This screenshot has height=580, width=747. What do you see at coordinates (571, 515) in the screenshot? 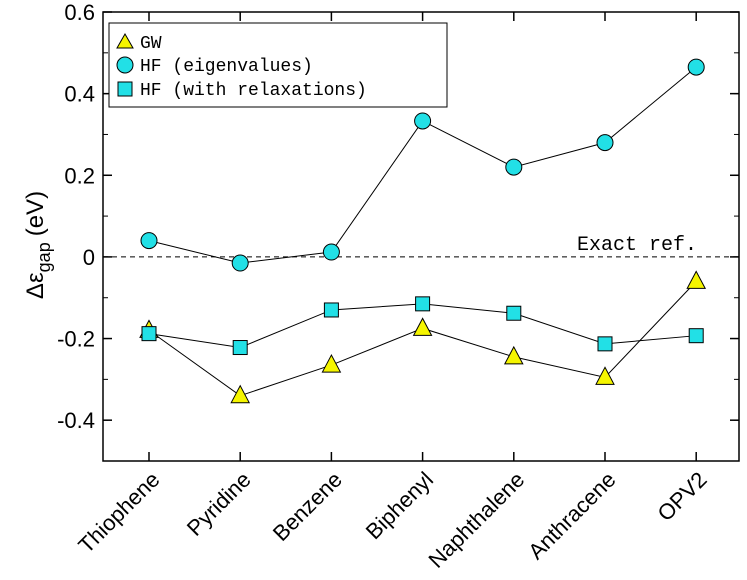
I see `x-category-label: Anthracene` at bounding box center [571, 515].